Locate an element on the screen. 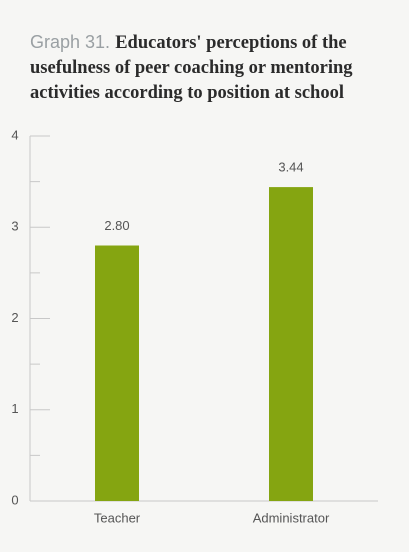  y-tick-label: 2 is located at coordinates (14, 317).